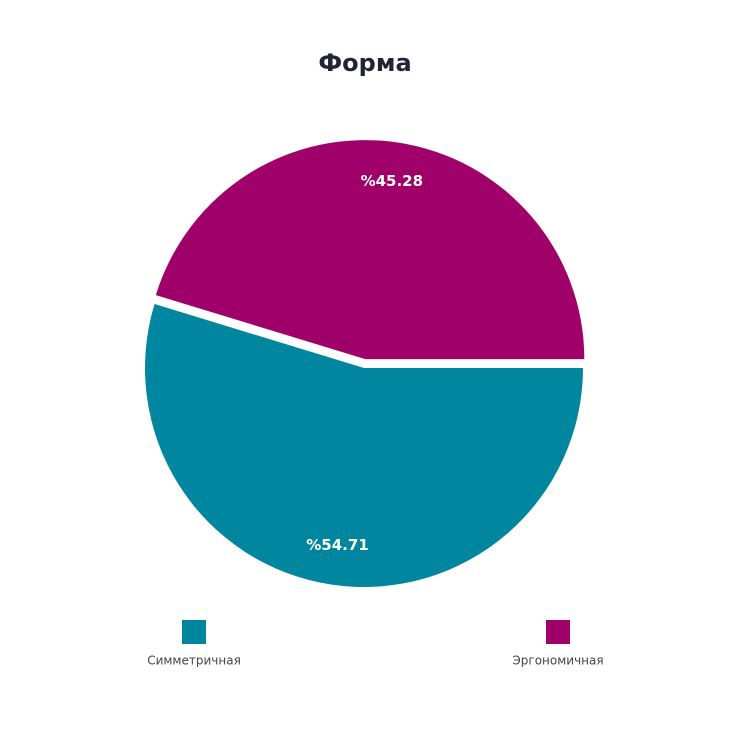 The width and height of the screenshot is (730, 730). I want to click on legend-label: Эргономичная, so click(557, 661).